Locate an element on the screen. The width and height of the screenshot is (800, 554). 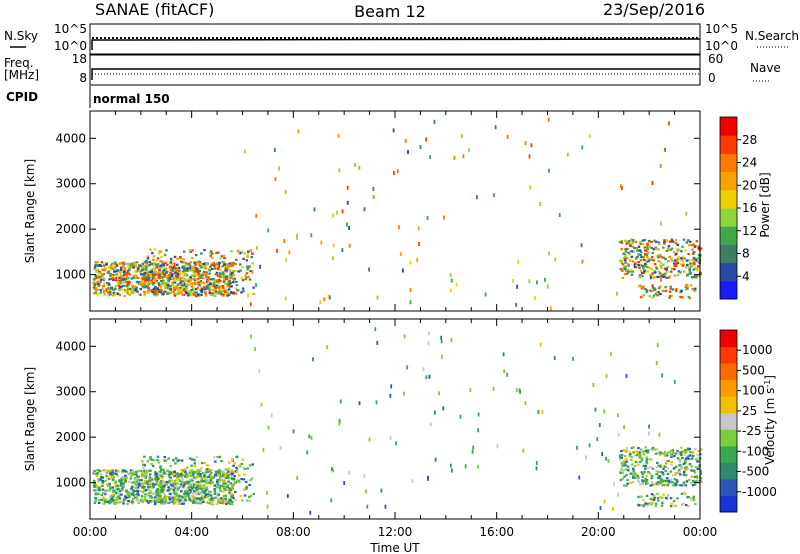
power-colorbar-label: Power [dB] is located at coordinates (765, 204).